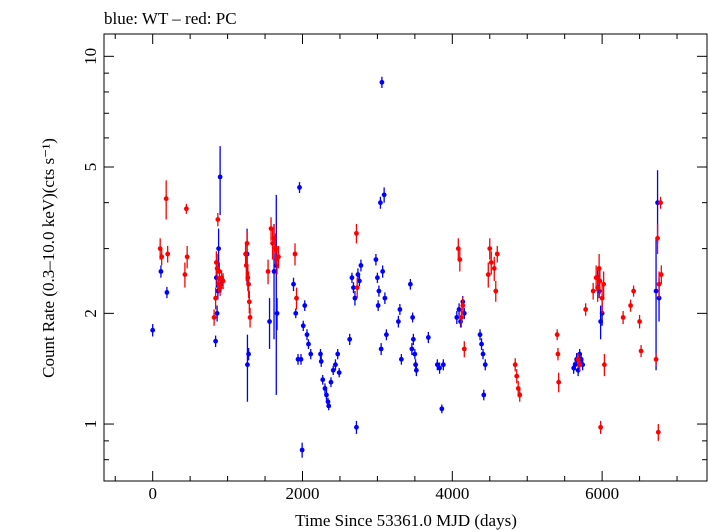 The image size is (709, 532). I want to click on x-tick-label: 4000, so click(452, 493).